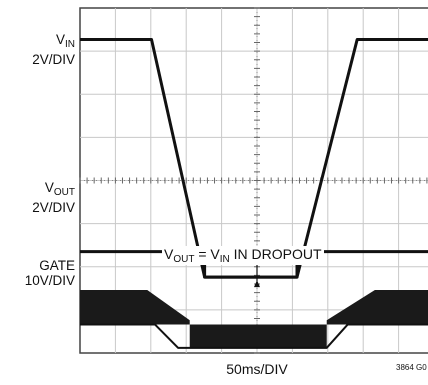 The image size is (428, 385). I want to click on vout-name: VOUT, so click(59, 189).